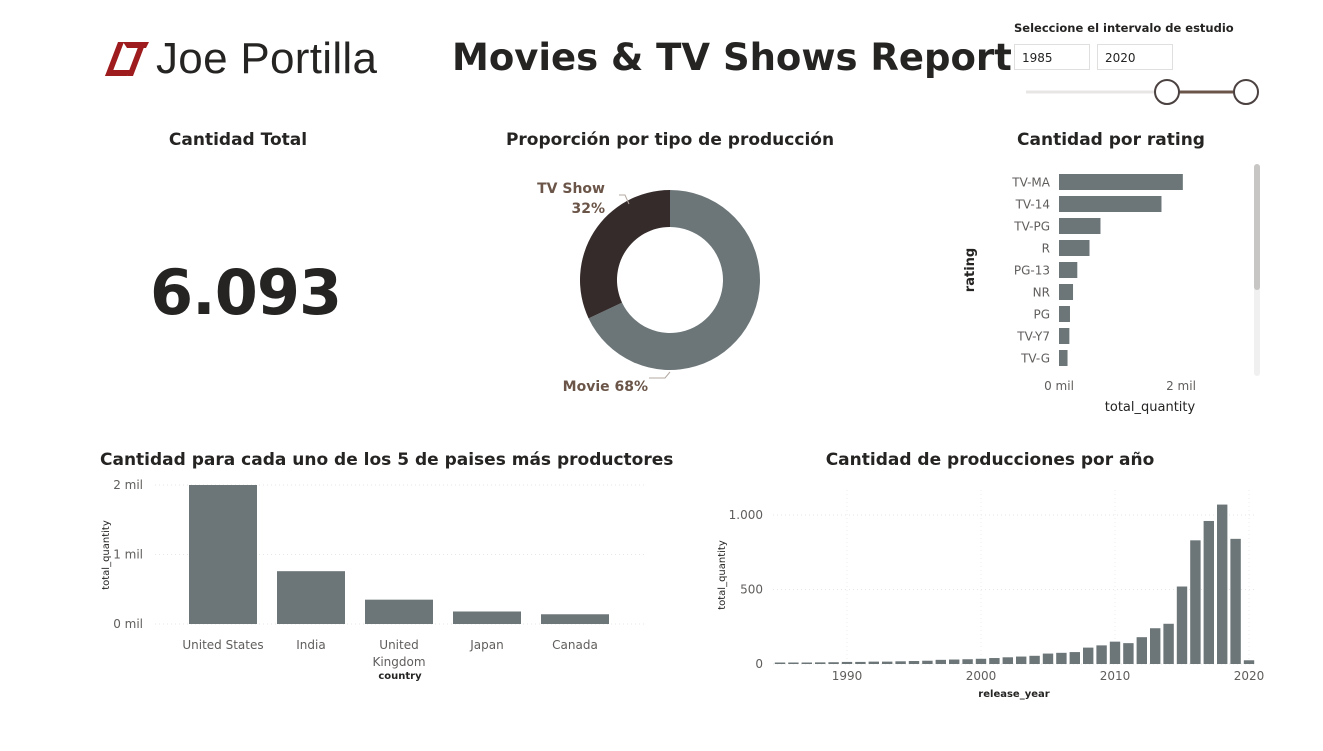 The image size is (1323, 751). I want to click on rating-axis-title: rating, so click(970, 270).